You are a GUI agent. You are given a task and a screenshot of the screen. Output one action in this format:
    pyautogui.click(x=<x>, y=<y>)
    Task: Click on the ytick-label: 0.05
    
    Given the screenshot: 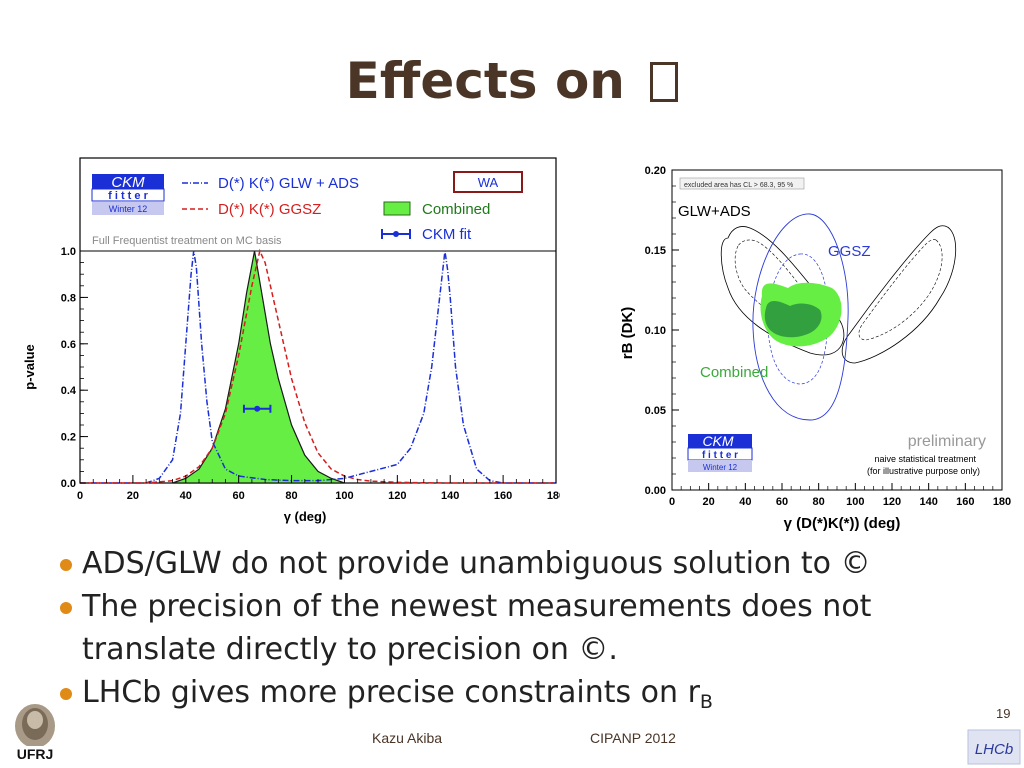 What is the action you would take?
    pyautogui.click(x=655, y=411)
    